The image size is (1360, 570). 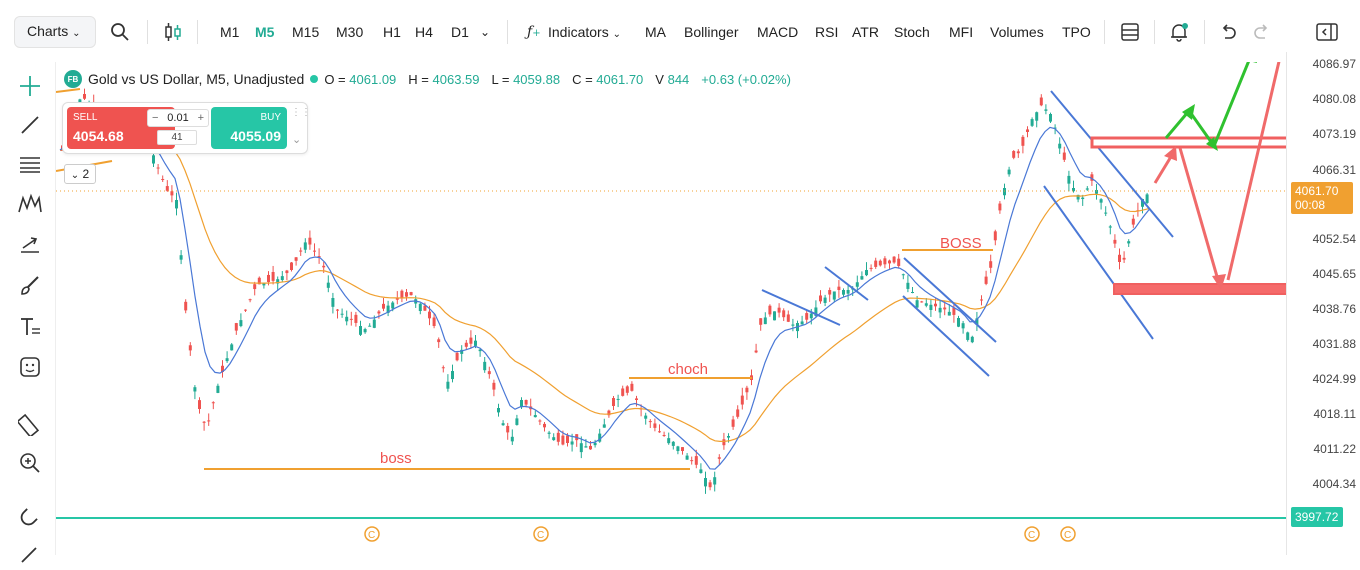 I want to click on indicator-mfi: MFI, so click(x=961, y=32).